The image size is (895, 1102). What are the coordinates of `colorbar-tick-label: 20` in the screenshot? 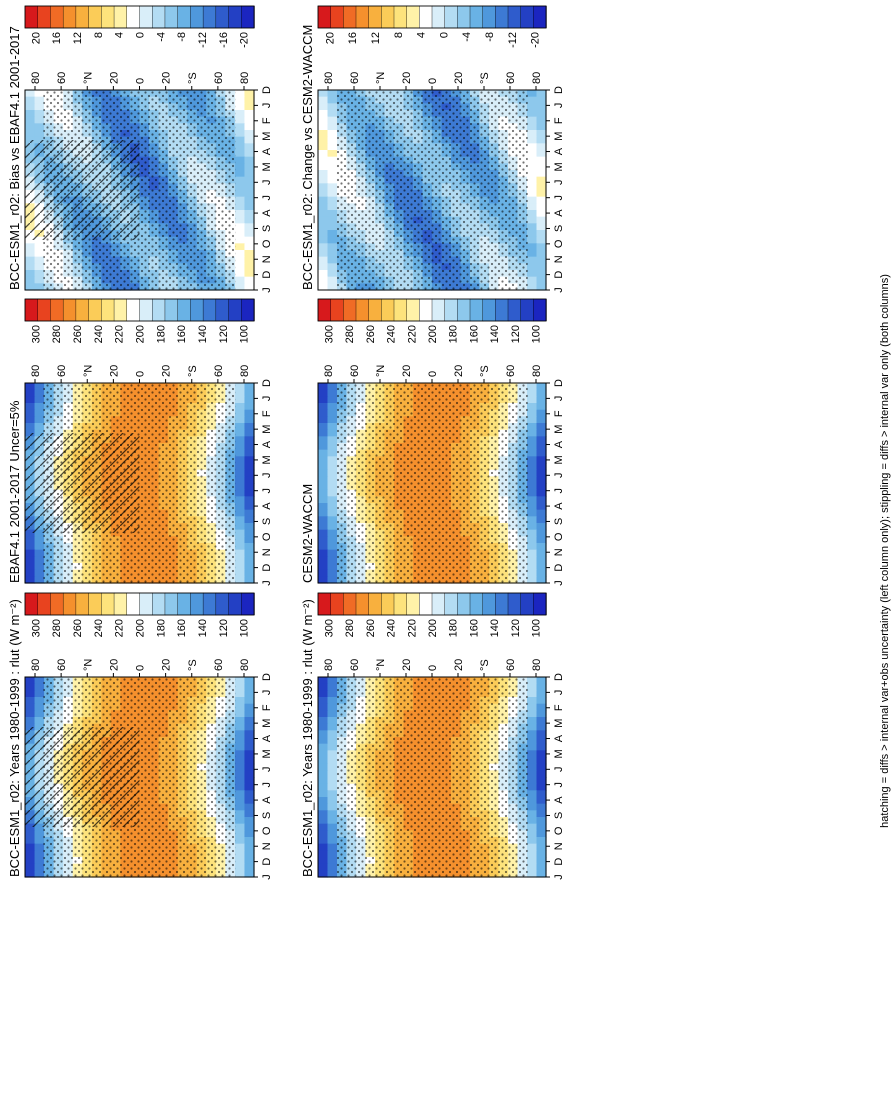 It's located at (330, 38).